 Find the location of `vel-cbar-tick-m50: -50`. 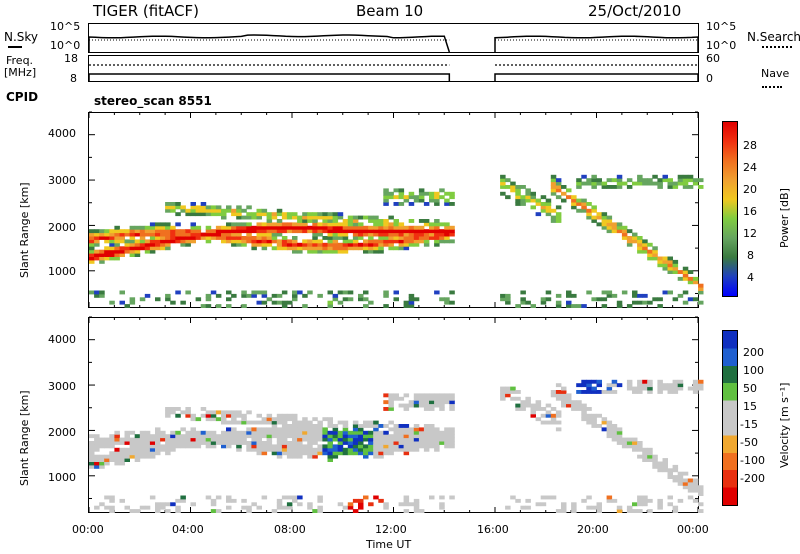

vel-cbar-tick-m50: -50 is located at coordinates (749, 442).